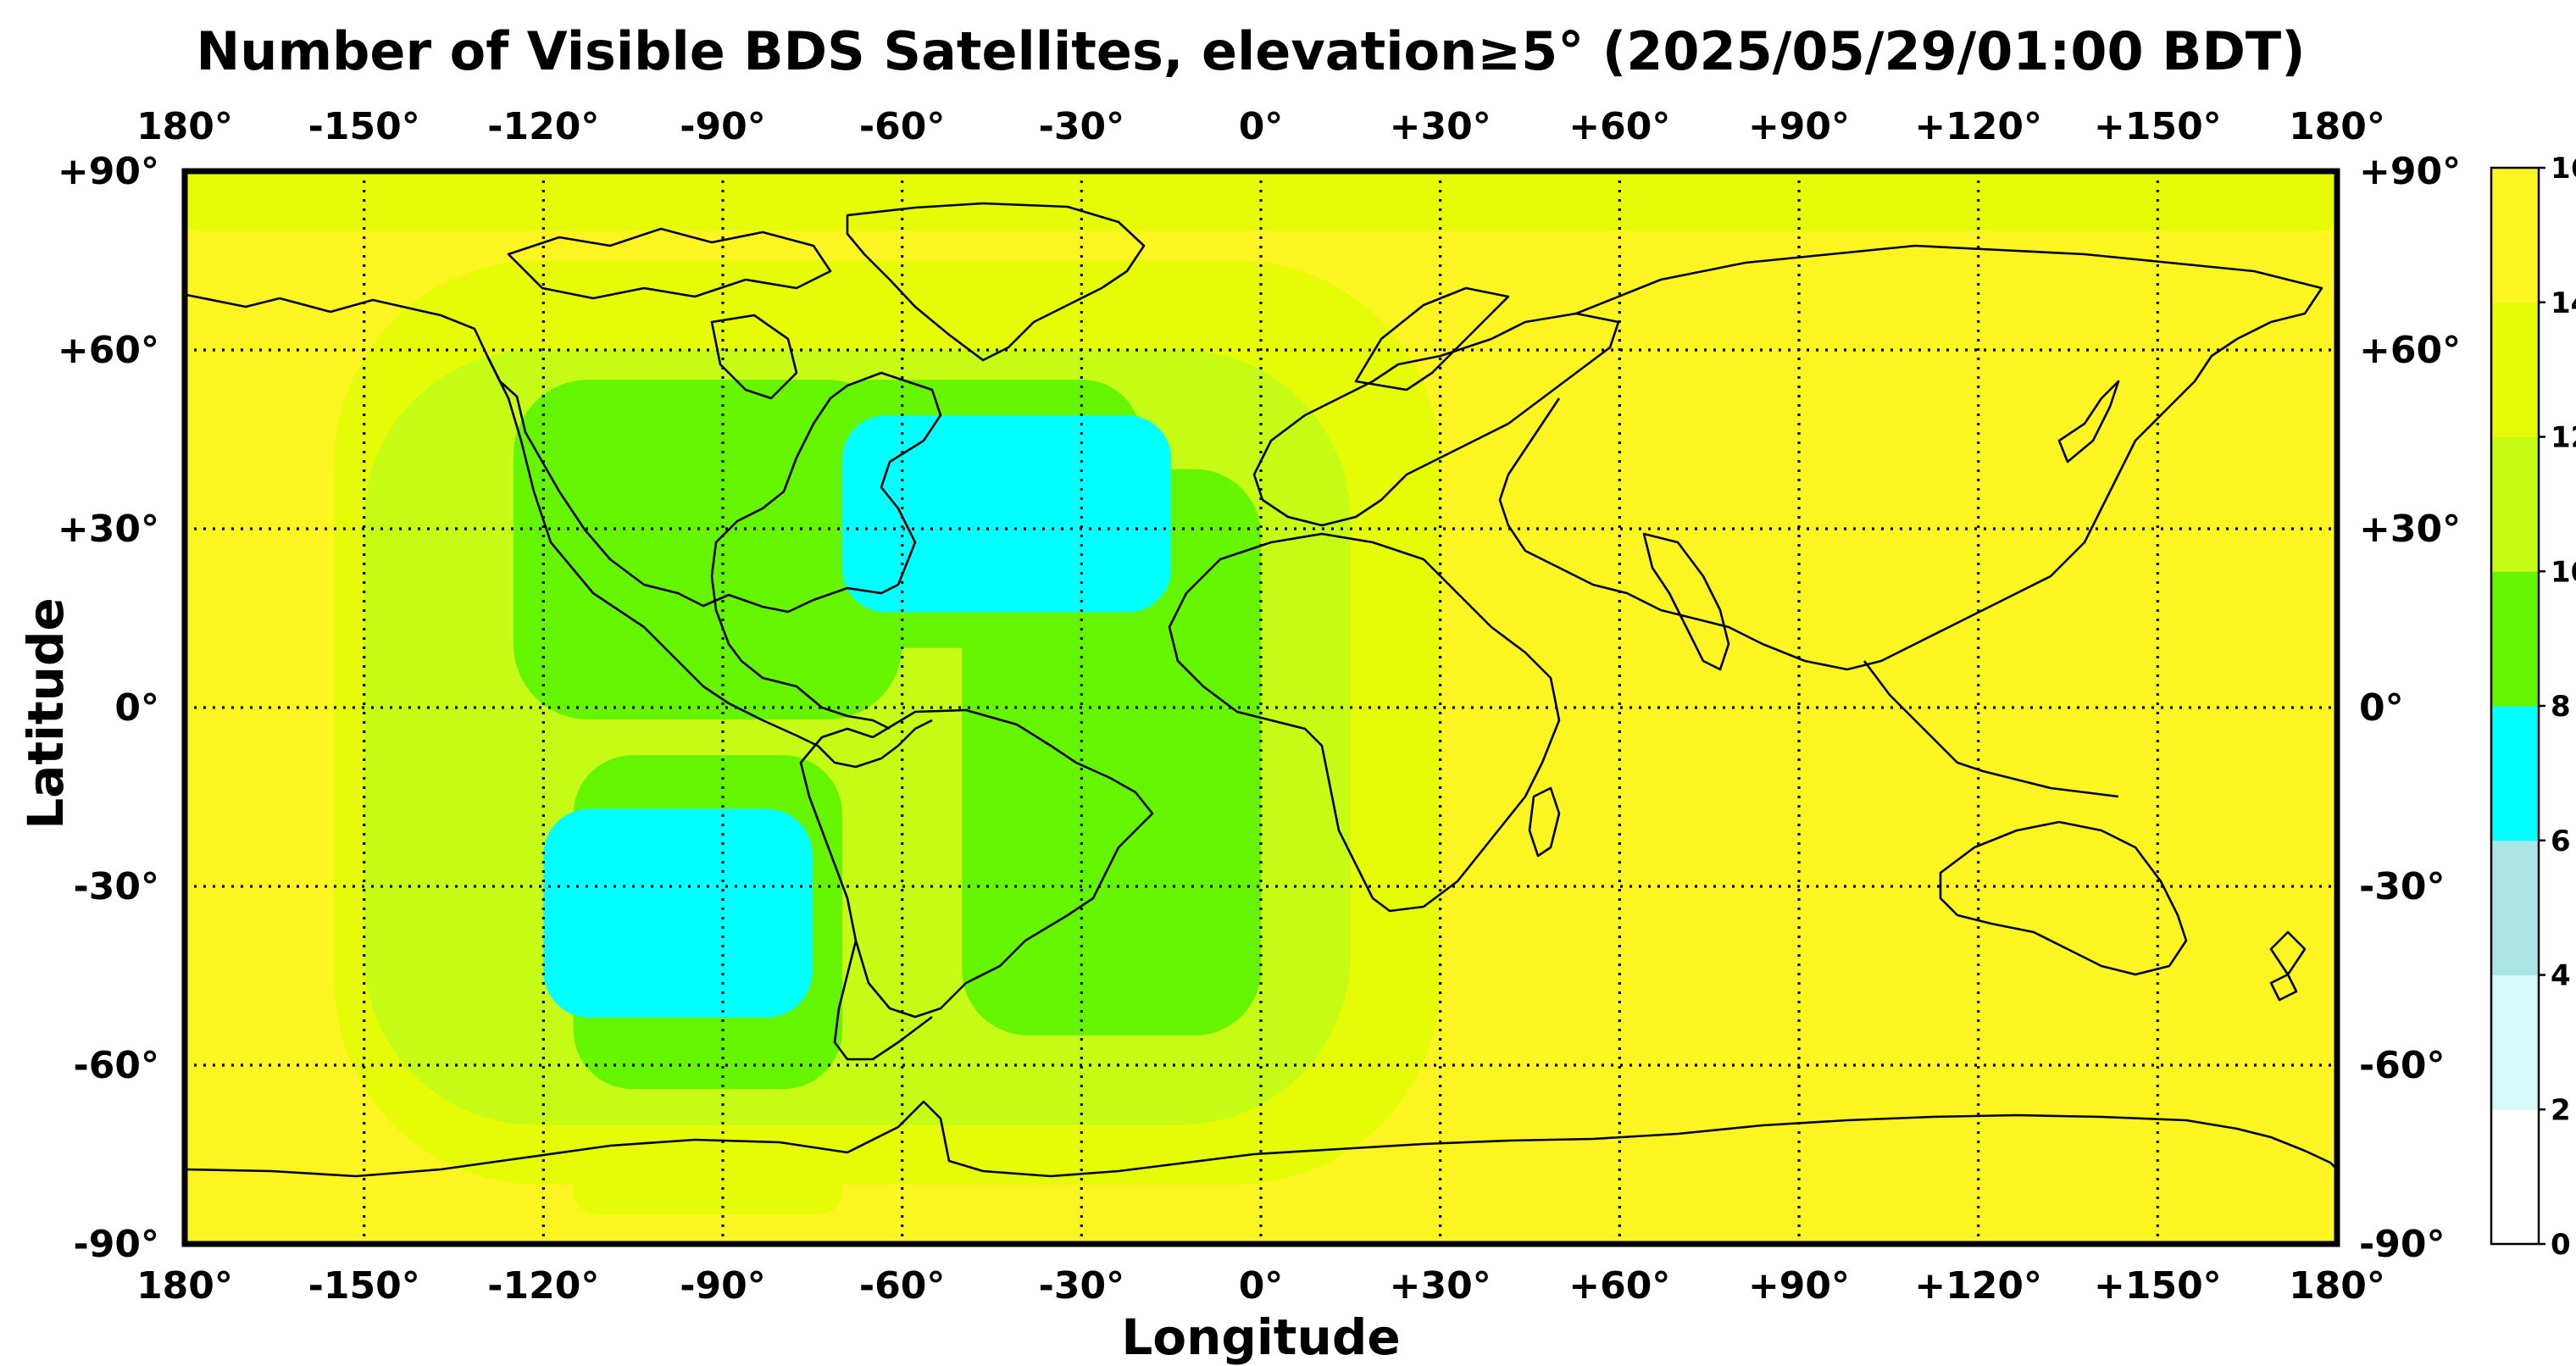 This screenshot has width=2576, height=1366. What do you see at coordinates (1910, 457) in the screenshot?
I see `coast-asia` at bounding box center [1910, 457].